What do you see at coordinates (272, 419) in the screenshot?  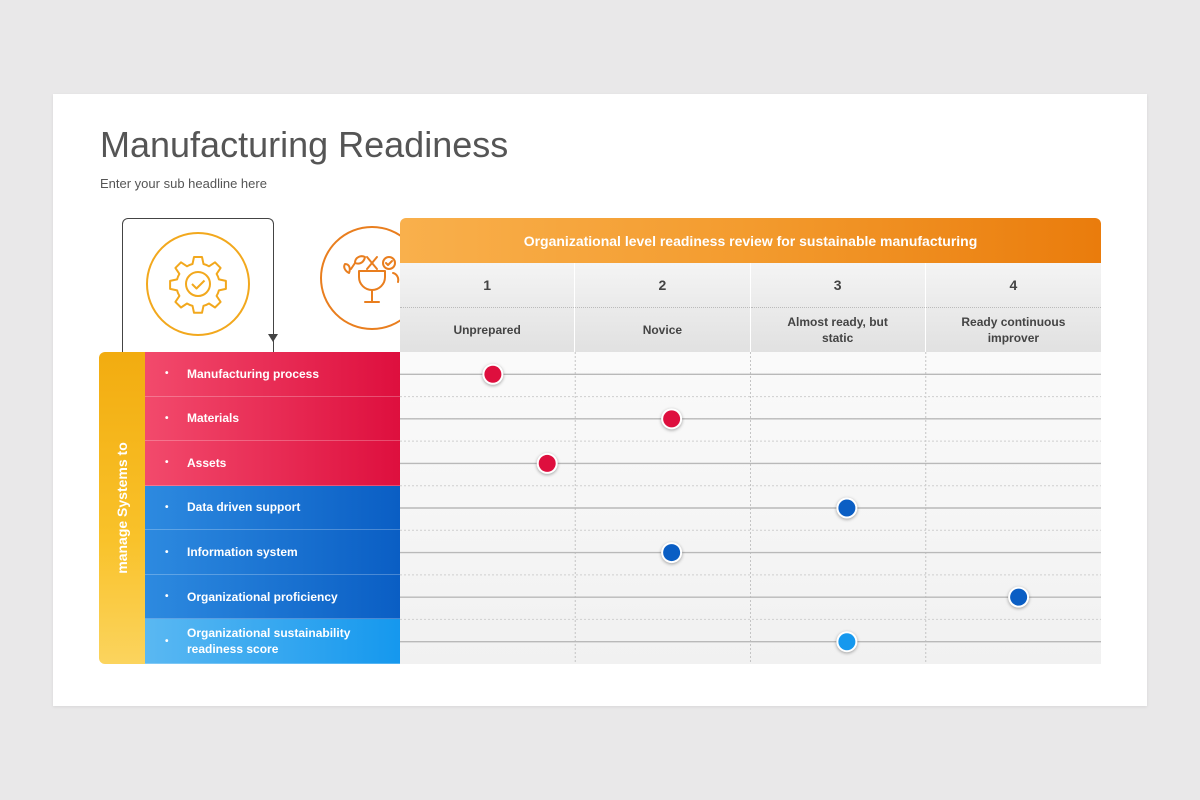 I see `criteria-row: • Materials` at bounding box center [272, 419].